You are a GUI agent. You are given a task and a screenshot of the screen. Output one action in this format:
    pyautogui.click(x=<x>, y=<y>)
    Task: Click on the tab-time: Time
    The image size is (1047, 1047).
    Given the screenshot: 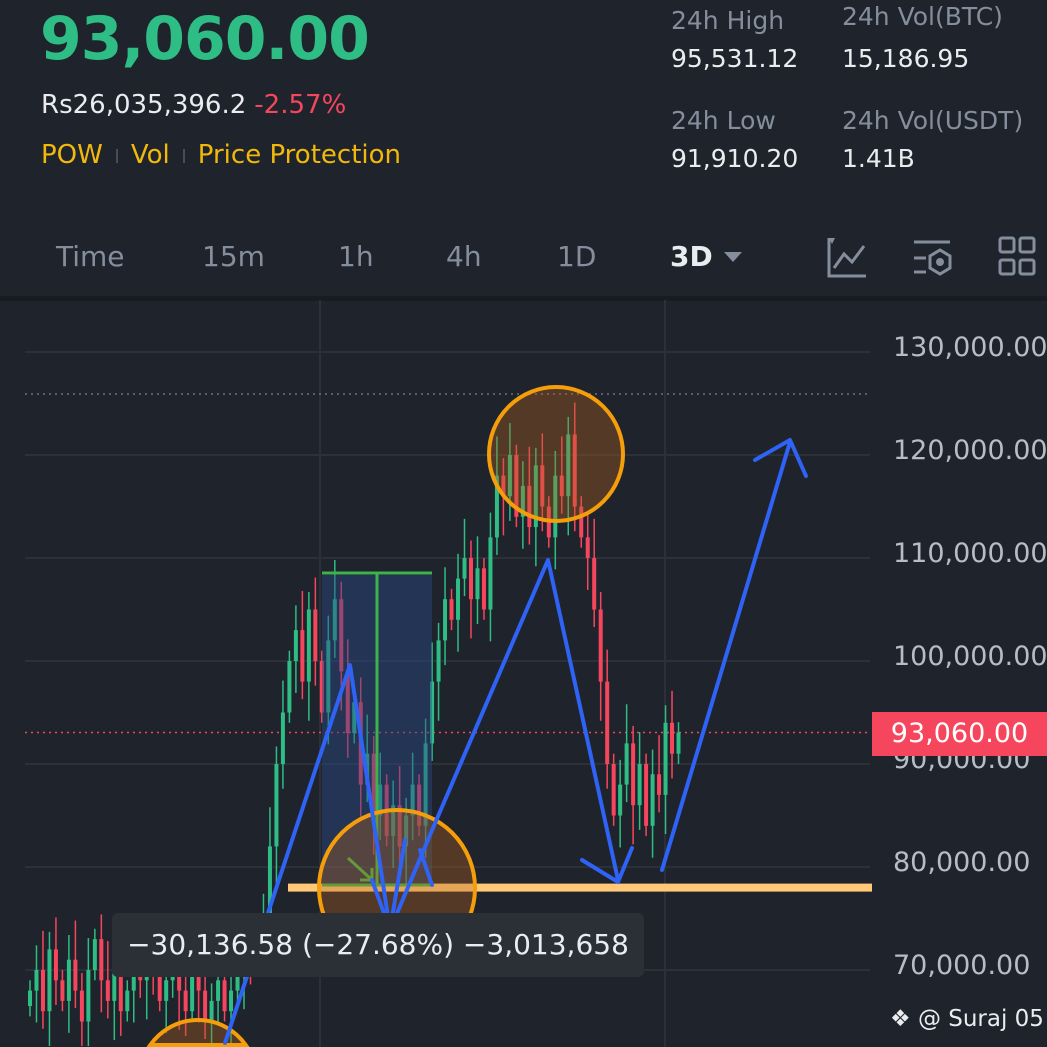 What is the action you would take?
    pyautogui.click(x=90, y=256)
    